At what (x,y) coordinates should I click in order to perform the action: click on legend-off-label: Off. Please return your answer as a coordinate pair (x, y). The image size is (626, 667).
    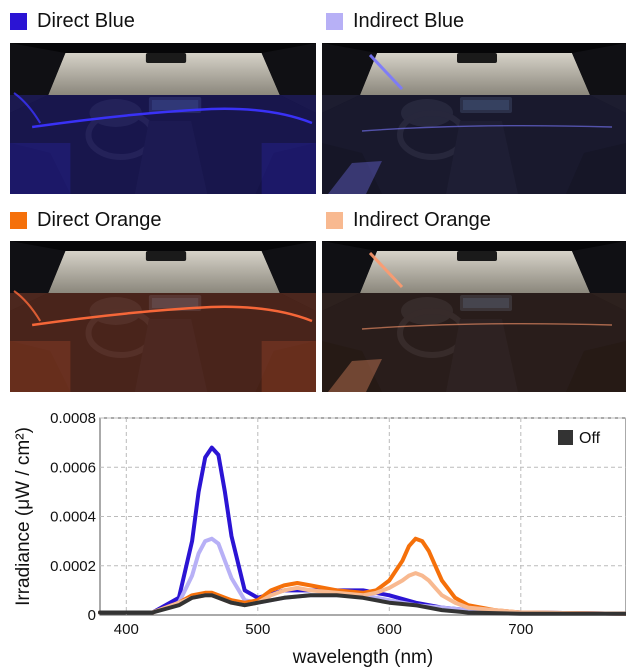
    Looking at the image, I should click on (590, 438).